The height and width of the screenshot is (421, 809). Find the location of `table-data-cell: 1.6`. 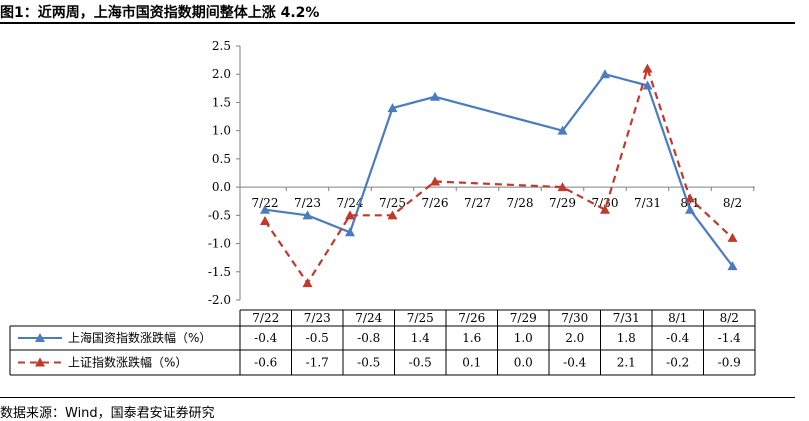

table-data-cell: 1.6 is located at coordinates (471, 338).